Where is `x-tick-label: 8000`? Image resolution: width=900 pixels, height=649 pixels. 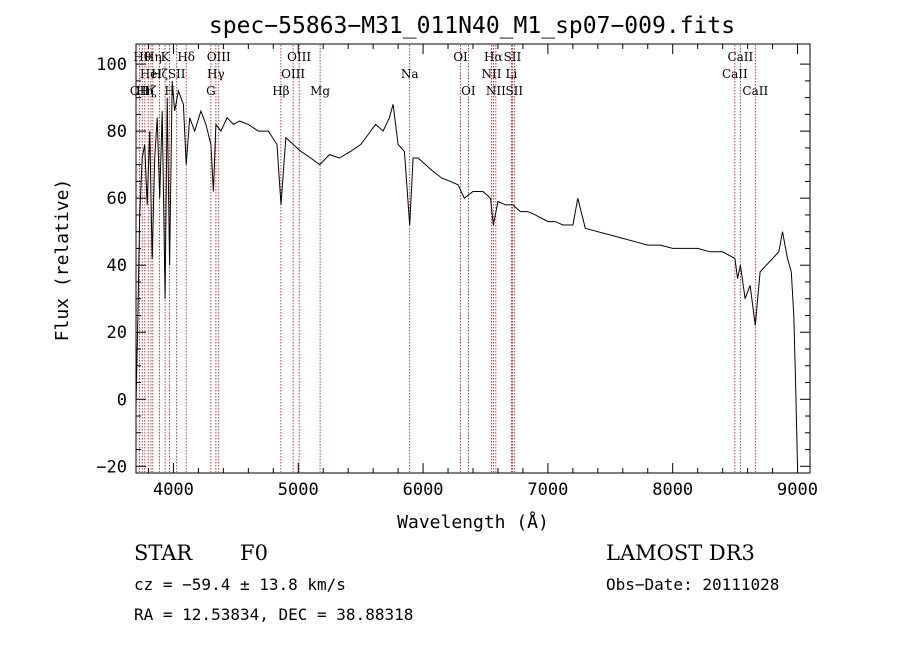
x-tick-label: 8000 is located at coordinates (672, 490).